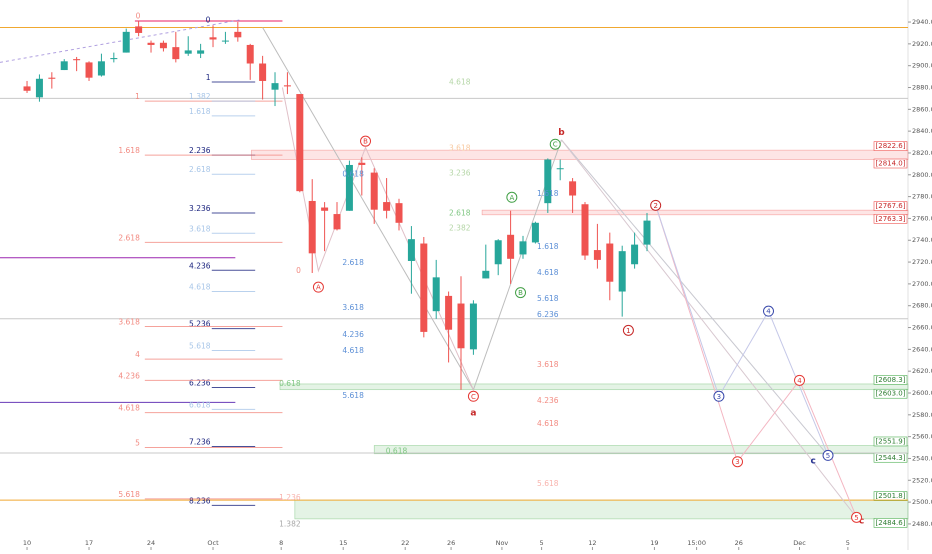 The image size is (932, 554). Describe the element at coordinates (200, 441) in the screenshot. I see `fib-label: 7.236` at that location.